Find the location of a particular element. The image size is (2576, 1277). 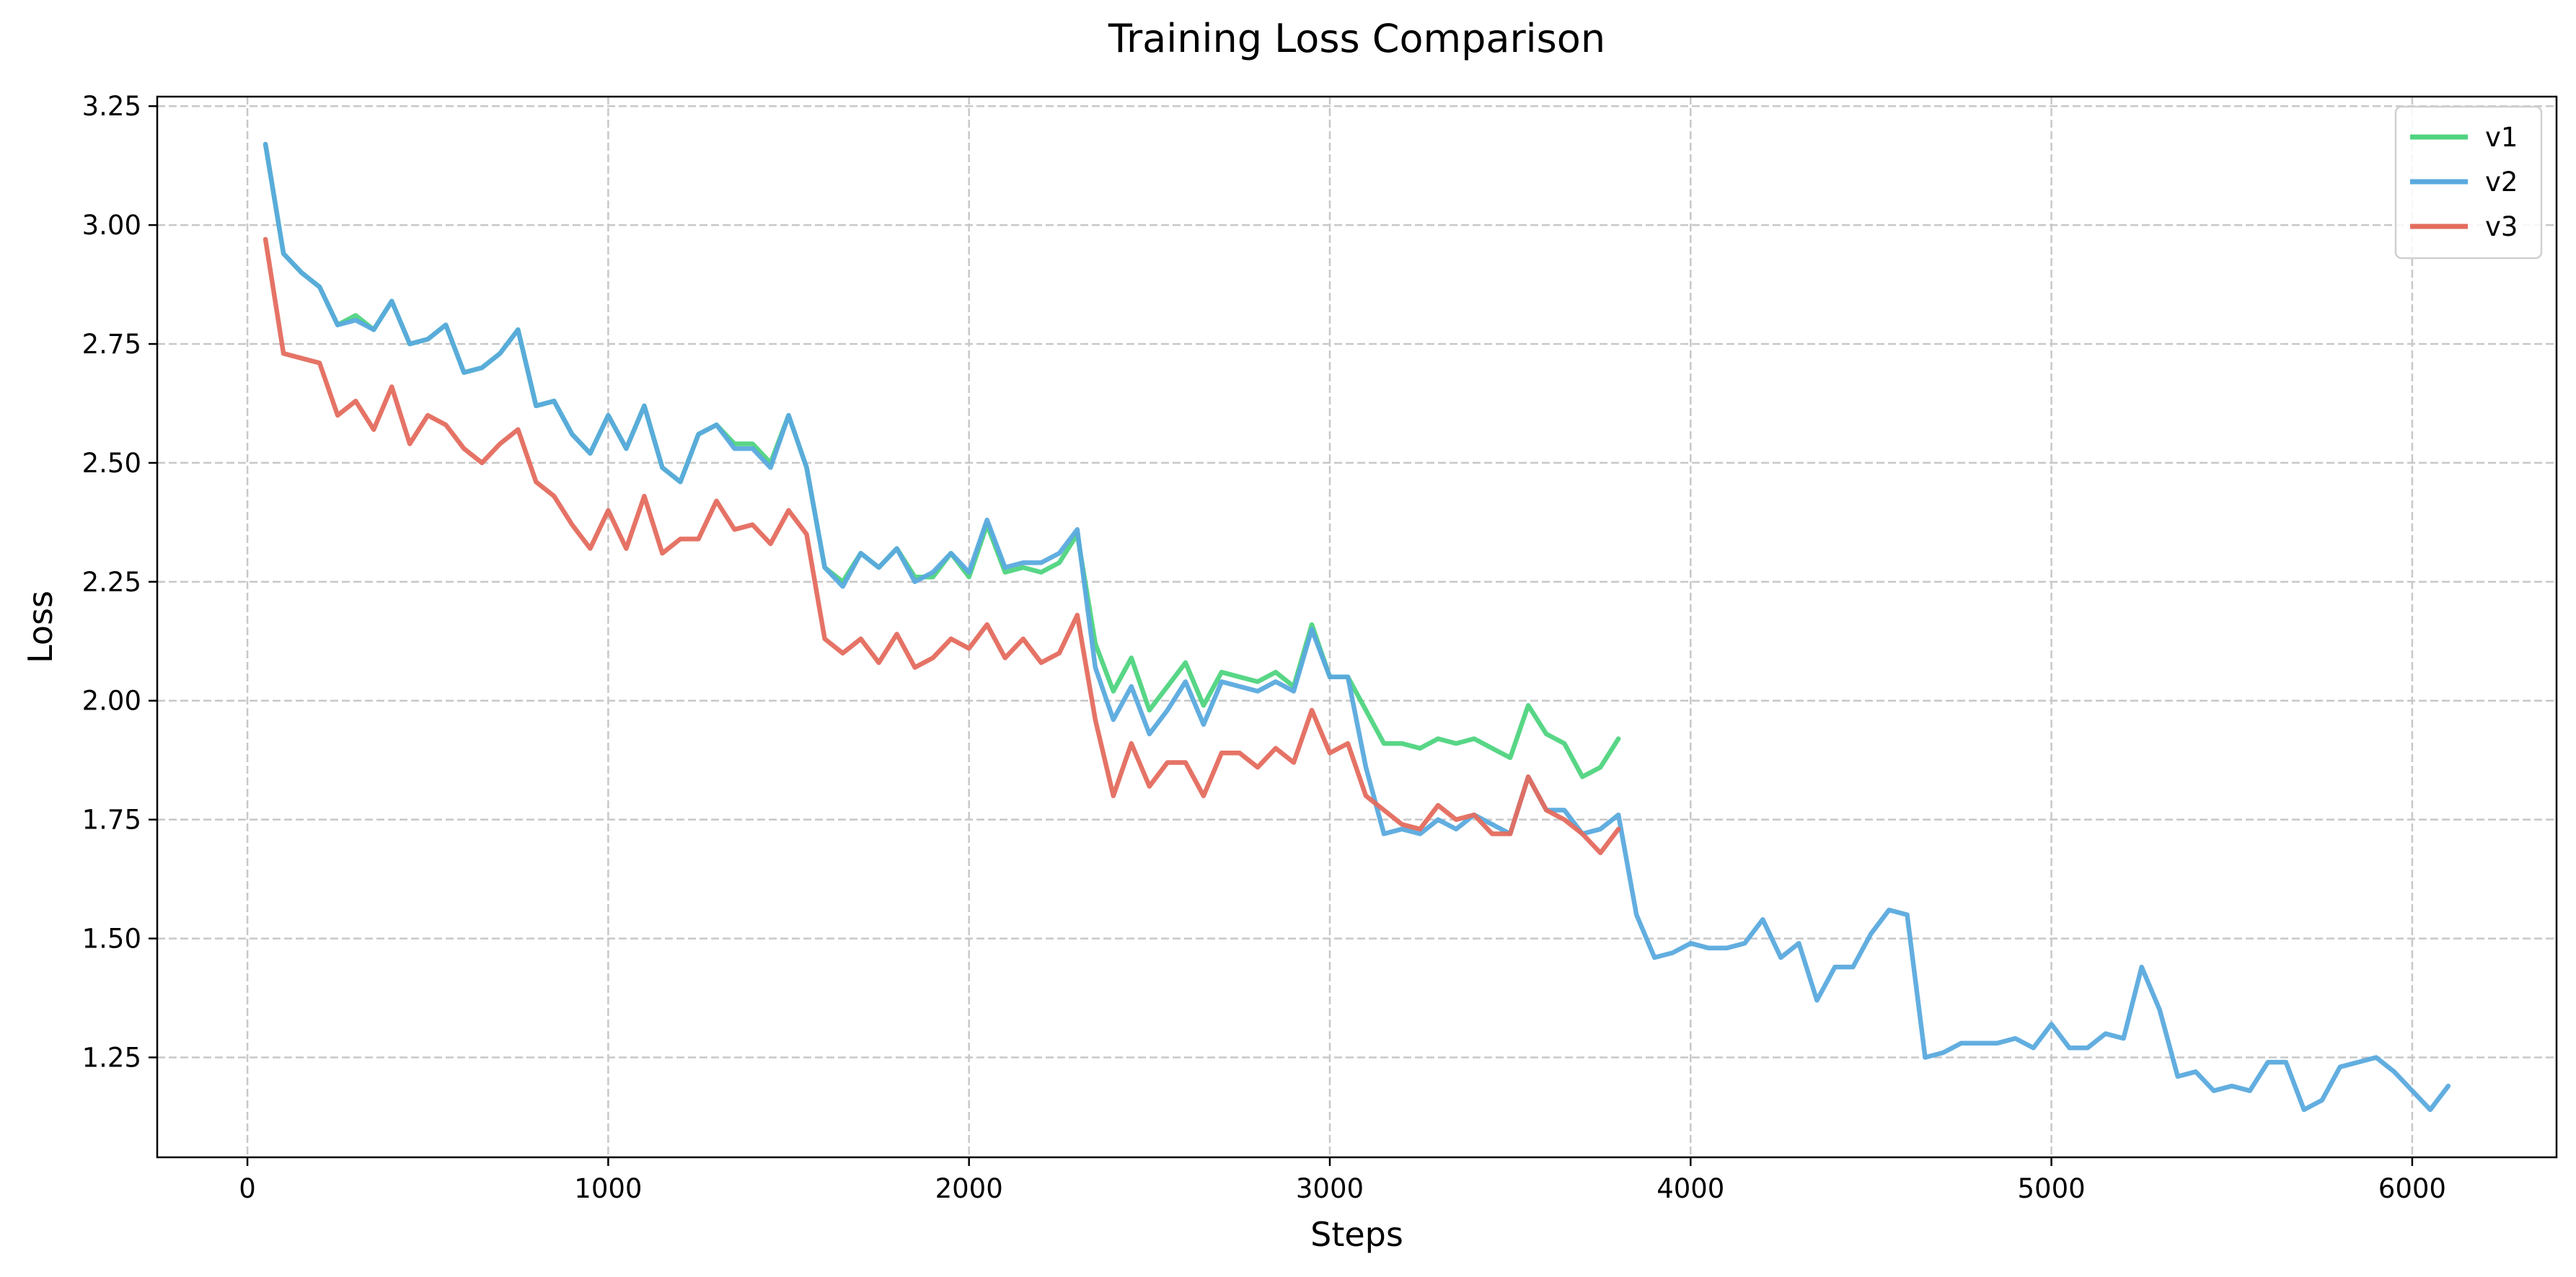

y-axis-label: Loss is located at coordinates (40, 627).